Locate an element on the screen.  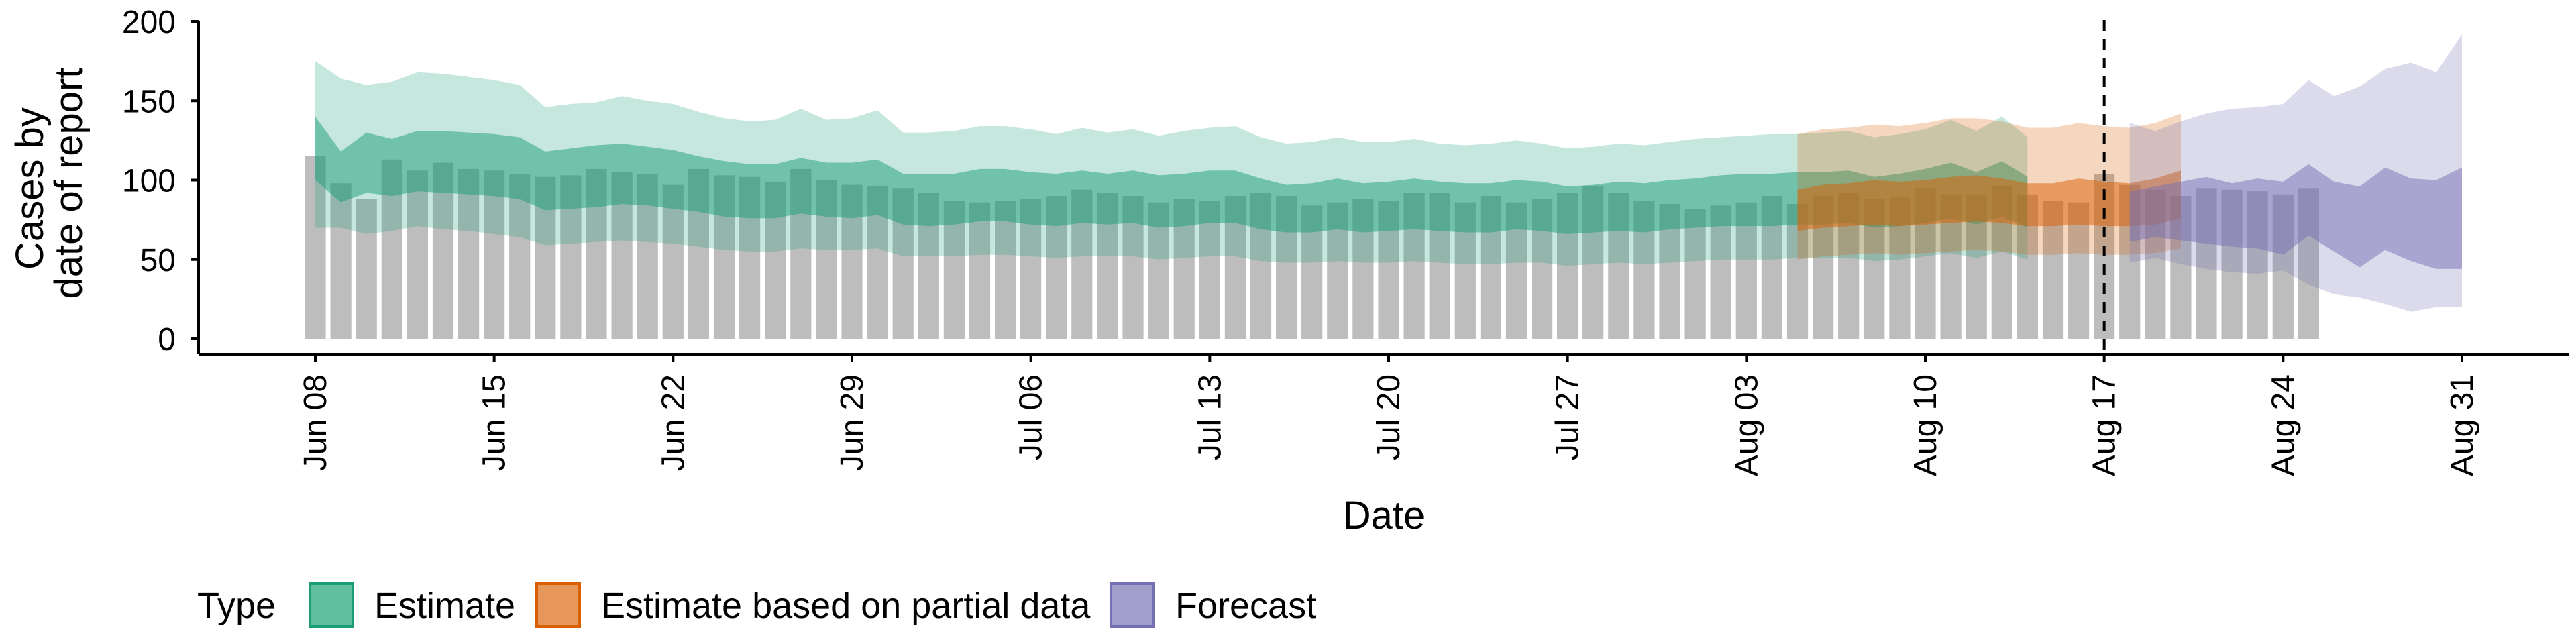
y-tick-label: 100 is located at coordinates (149, 181).